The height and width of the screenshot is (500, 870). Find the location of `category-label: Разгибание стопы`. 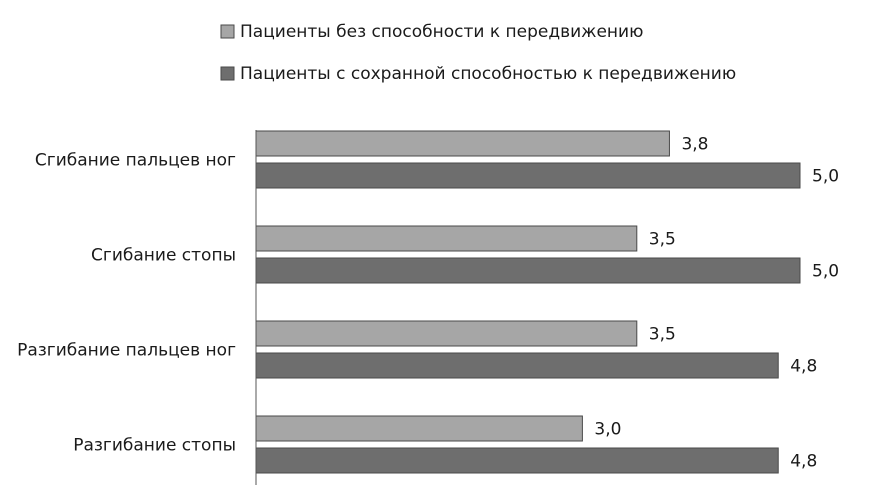

category-label: Разгибание стопы is located at coordinates (154, 446).